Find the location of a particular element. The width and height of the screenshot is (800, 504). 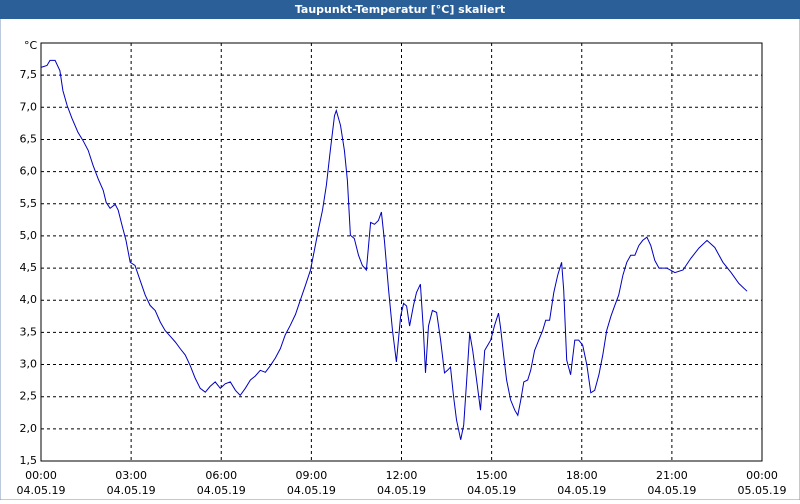

chart-title: Taupunkt-Temperatur [°C] skaliert is located at coordinates (400, 9).